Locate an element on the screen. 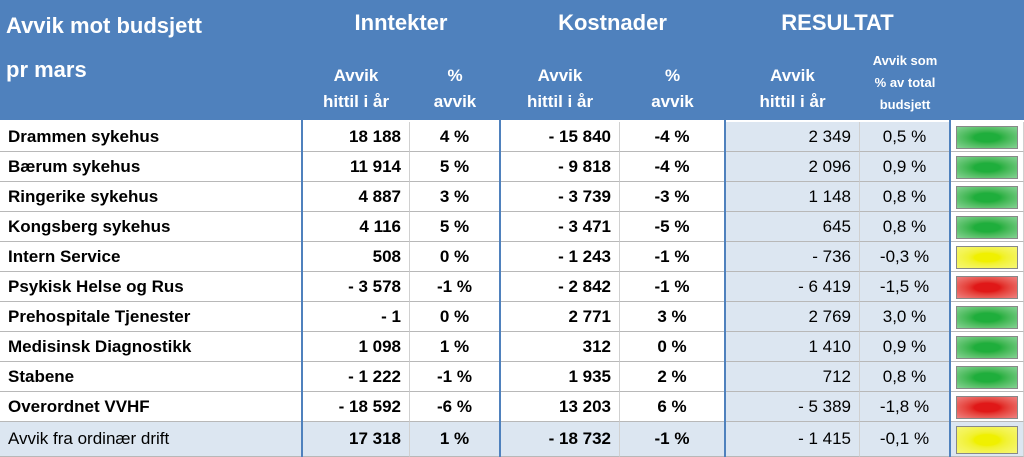 Image resolution: width=1024 pixels, height=457 pixels. cell: 6 % is located at coordinates (672, 407).